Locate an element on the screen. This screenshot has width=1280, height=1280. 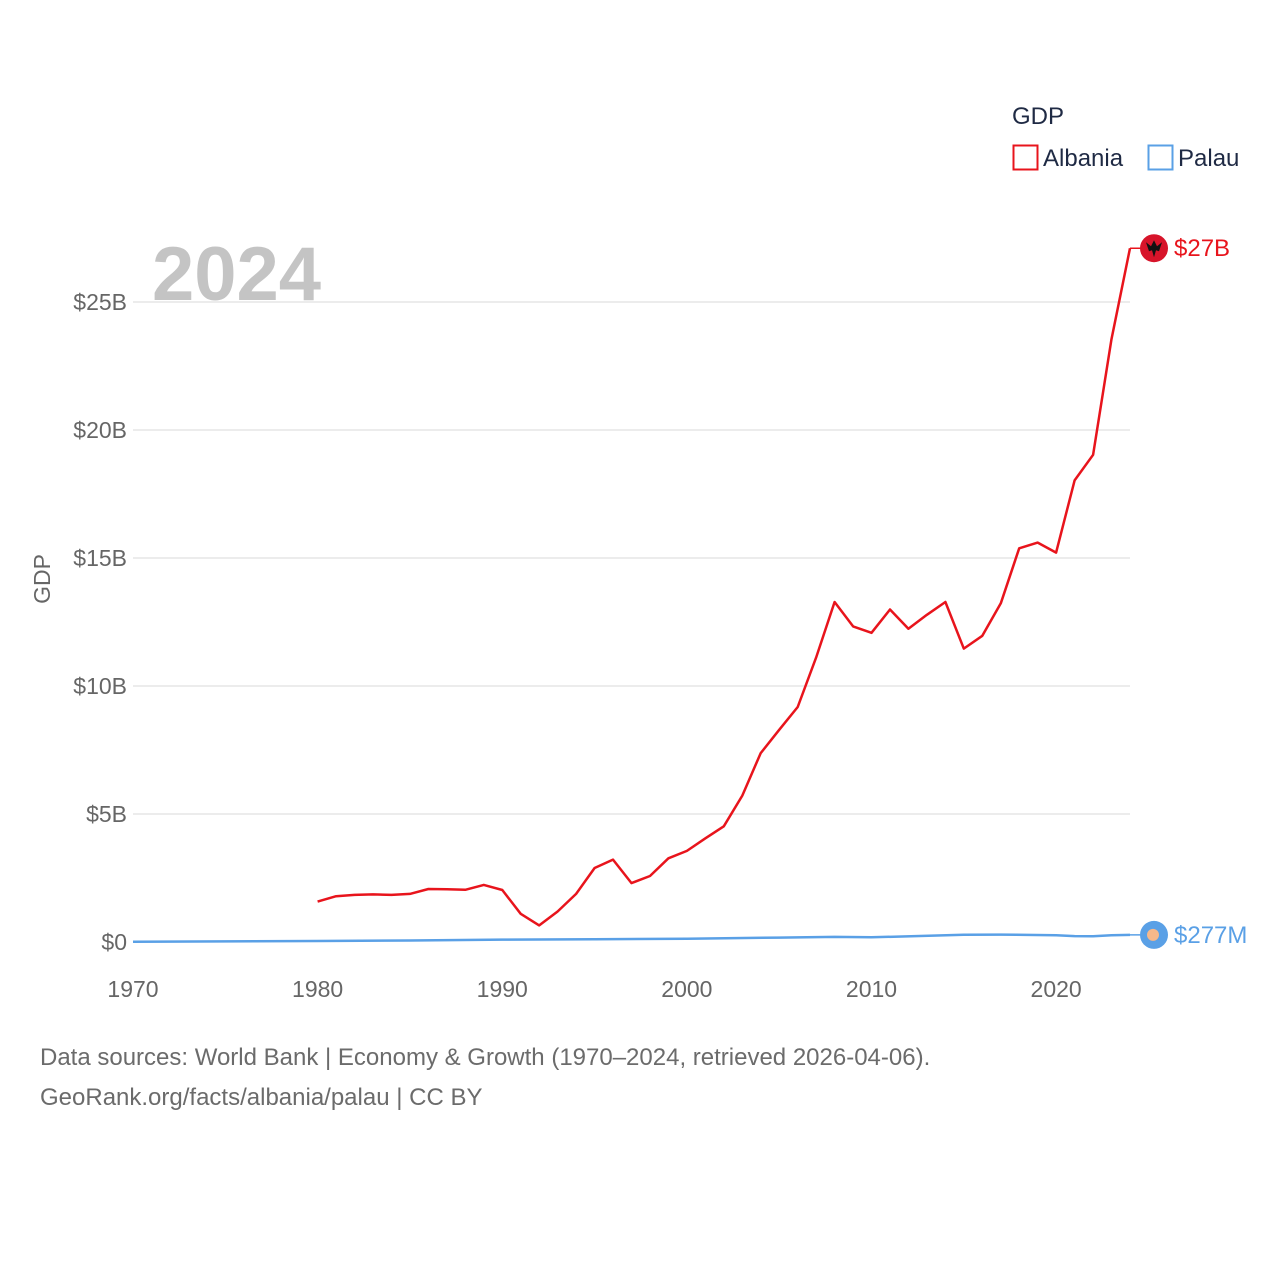
legend: GDP Albania Palau is located at coordinates (1125, 137).